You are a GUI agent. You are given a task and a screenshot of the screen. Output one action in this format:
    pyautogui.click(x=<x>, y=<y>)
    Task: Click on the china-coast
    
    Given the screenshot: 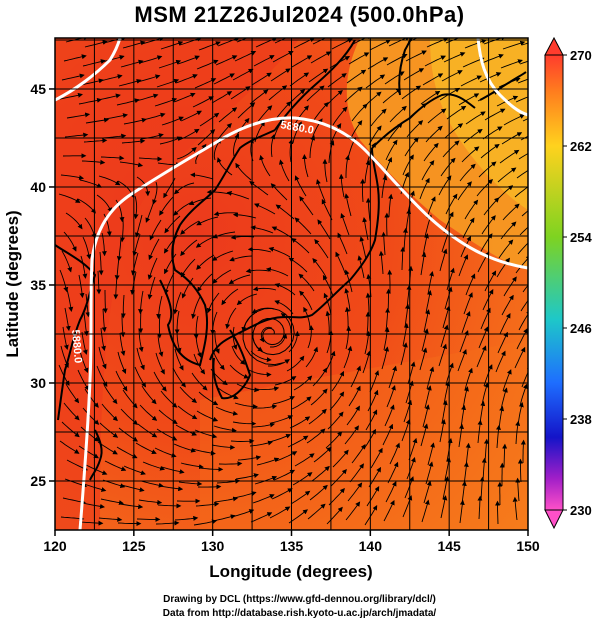 What is the action you would take?
    pyautogui.click(x=76, y=332)
    